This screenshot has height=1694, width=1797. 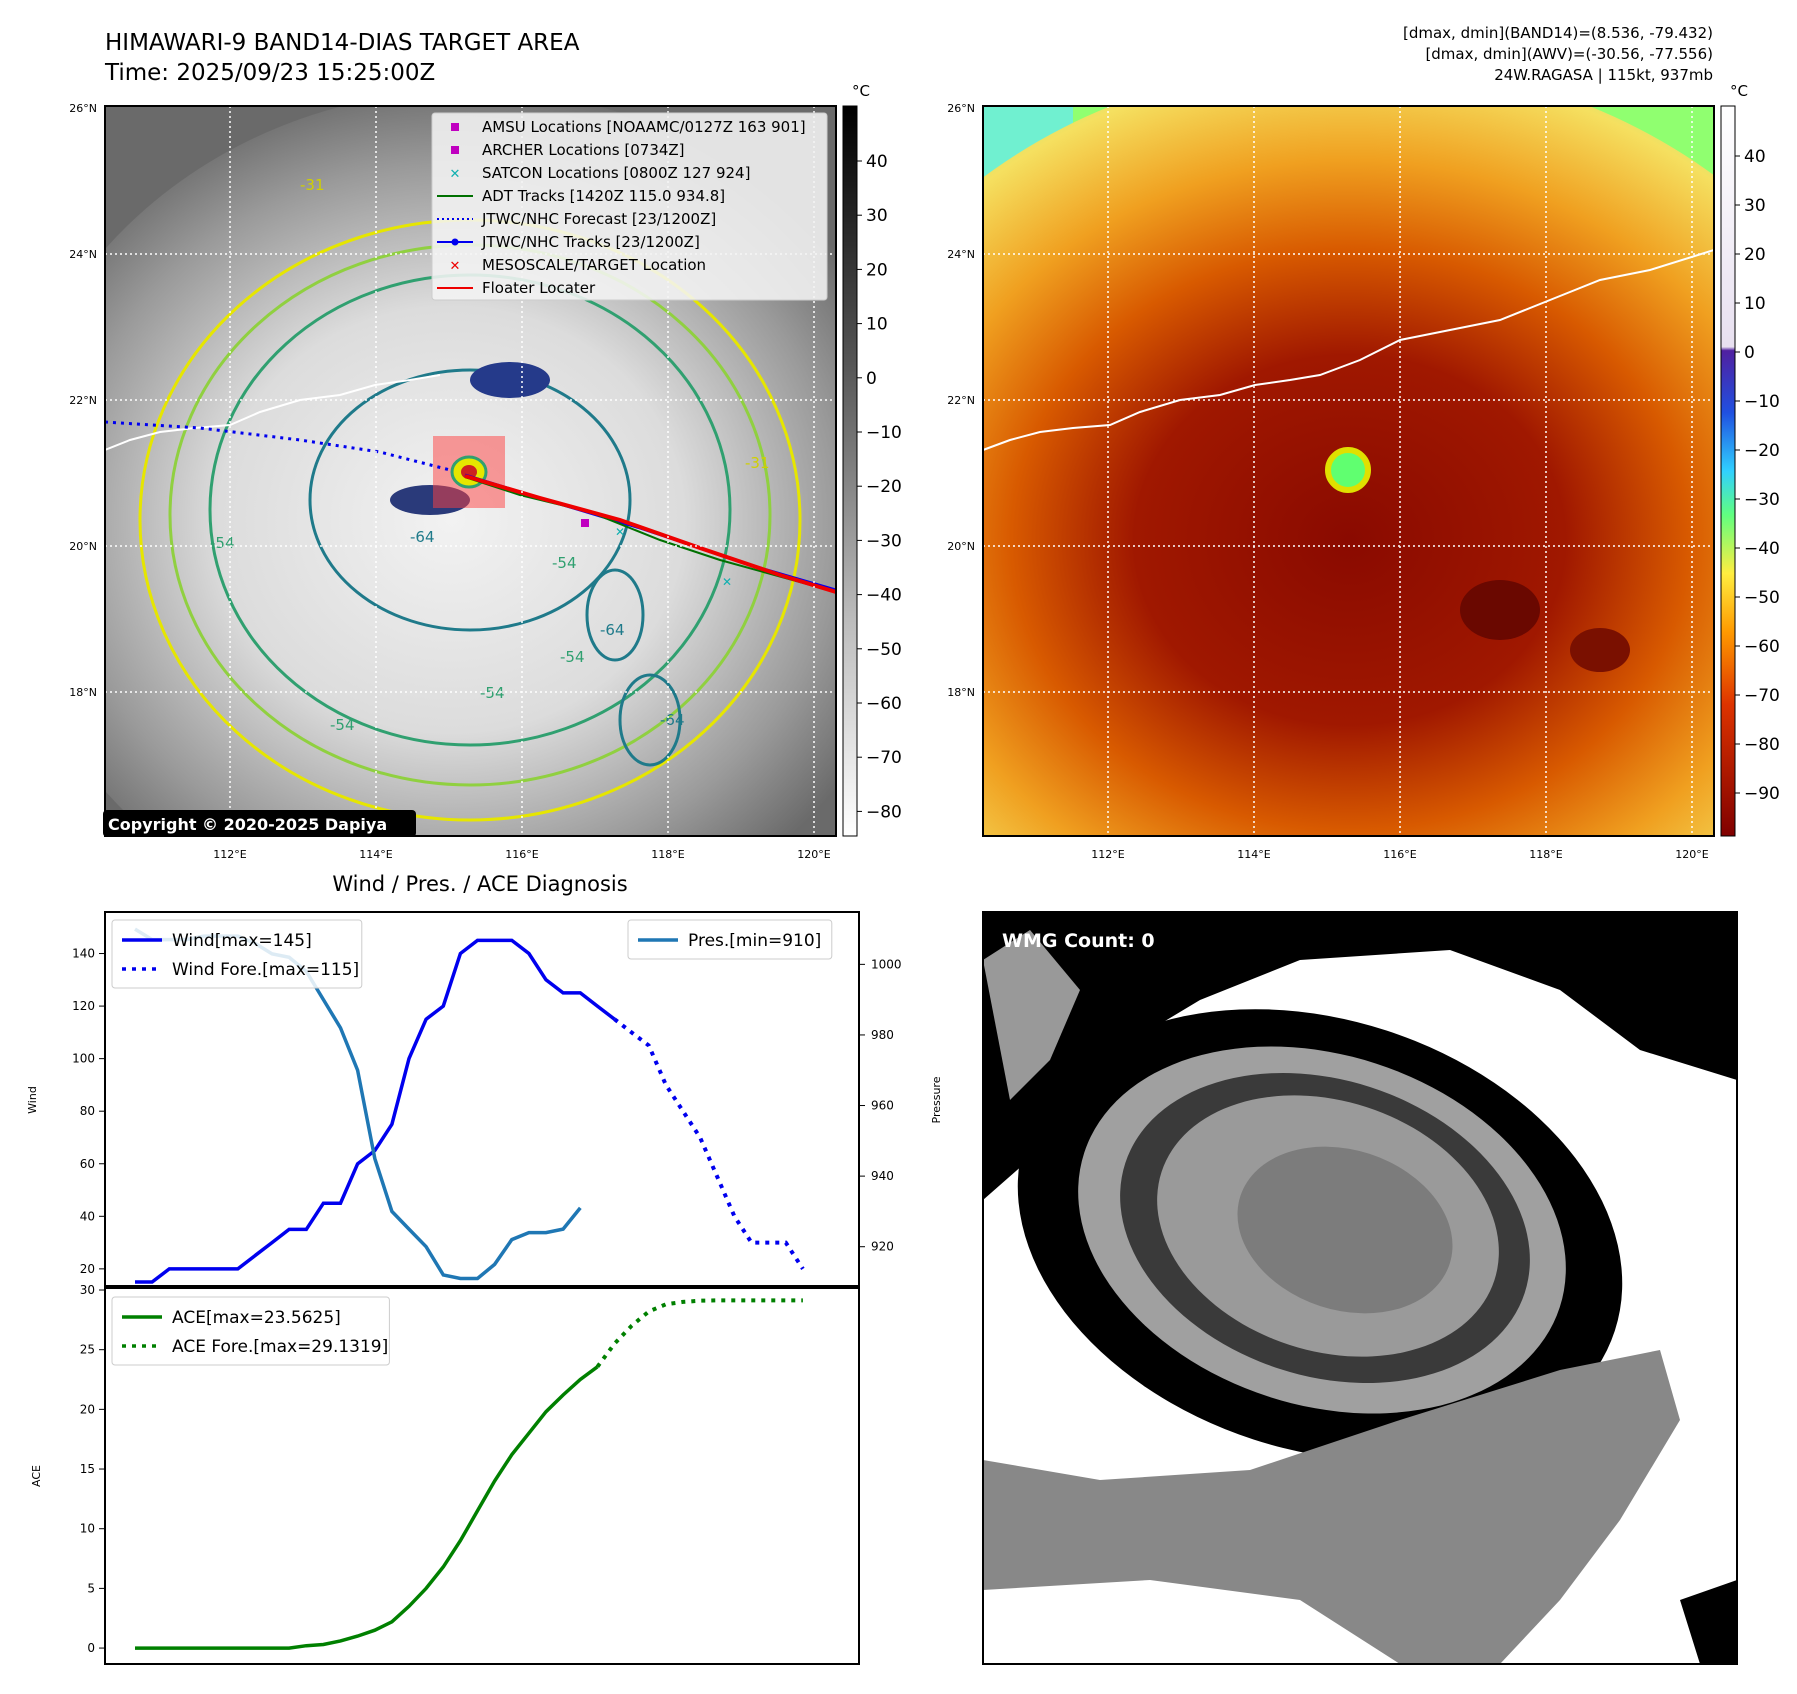 I want to click on awv-cbar-tick-label: 30, so click(x=1755, y=206).